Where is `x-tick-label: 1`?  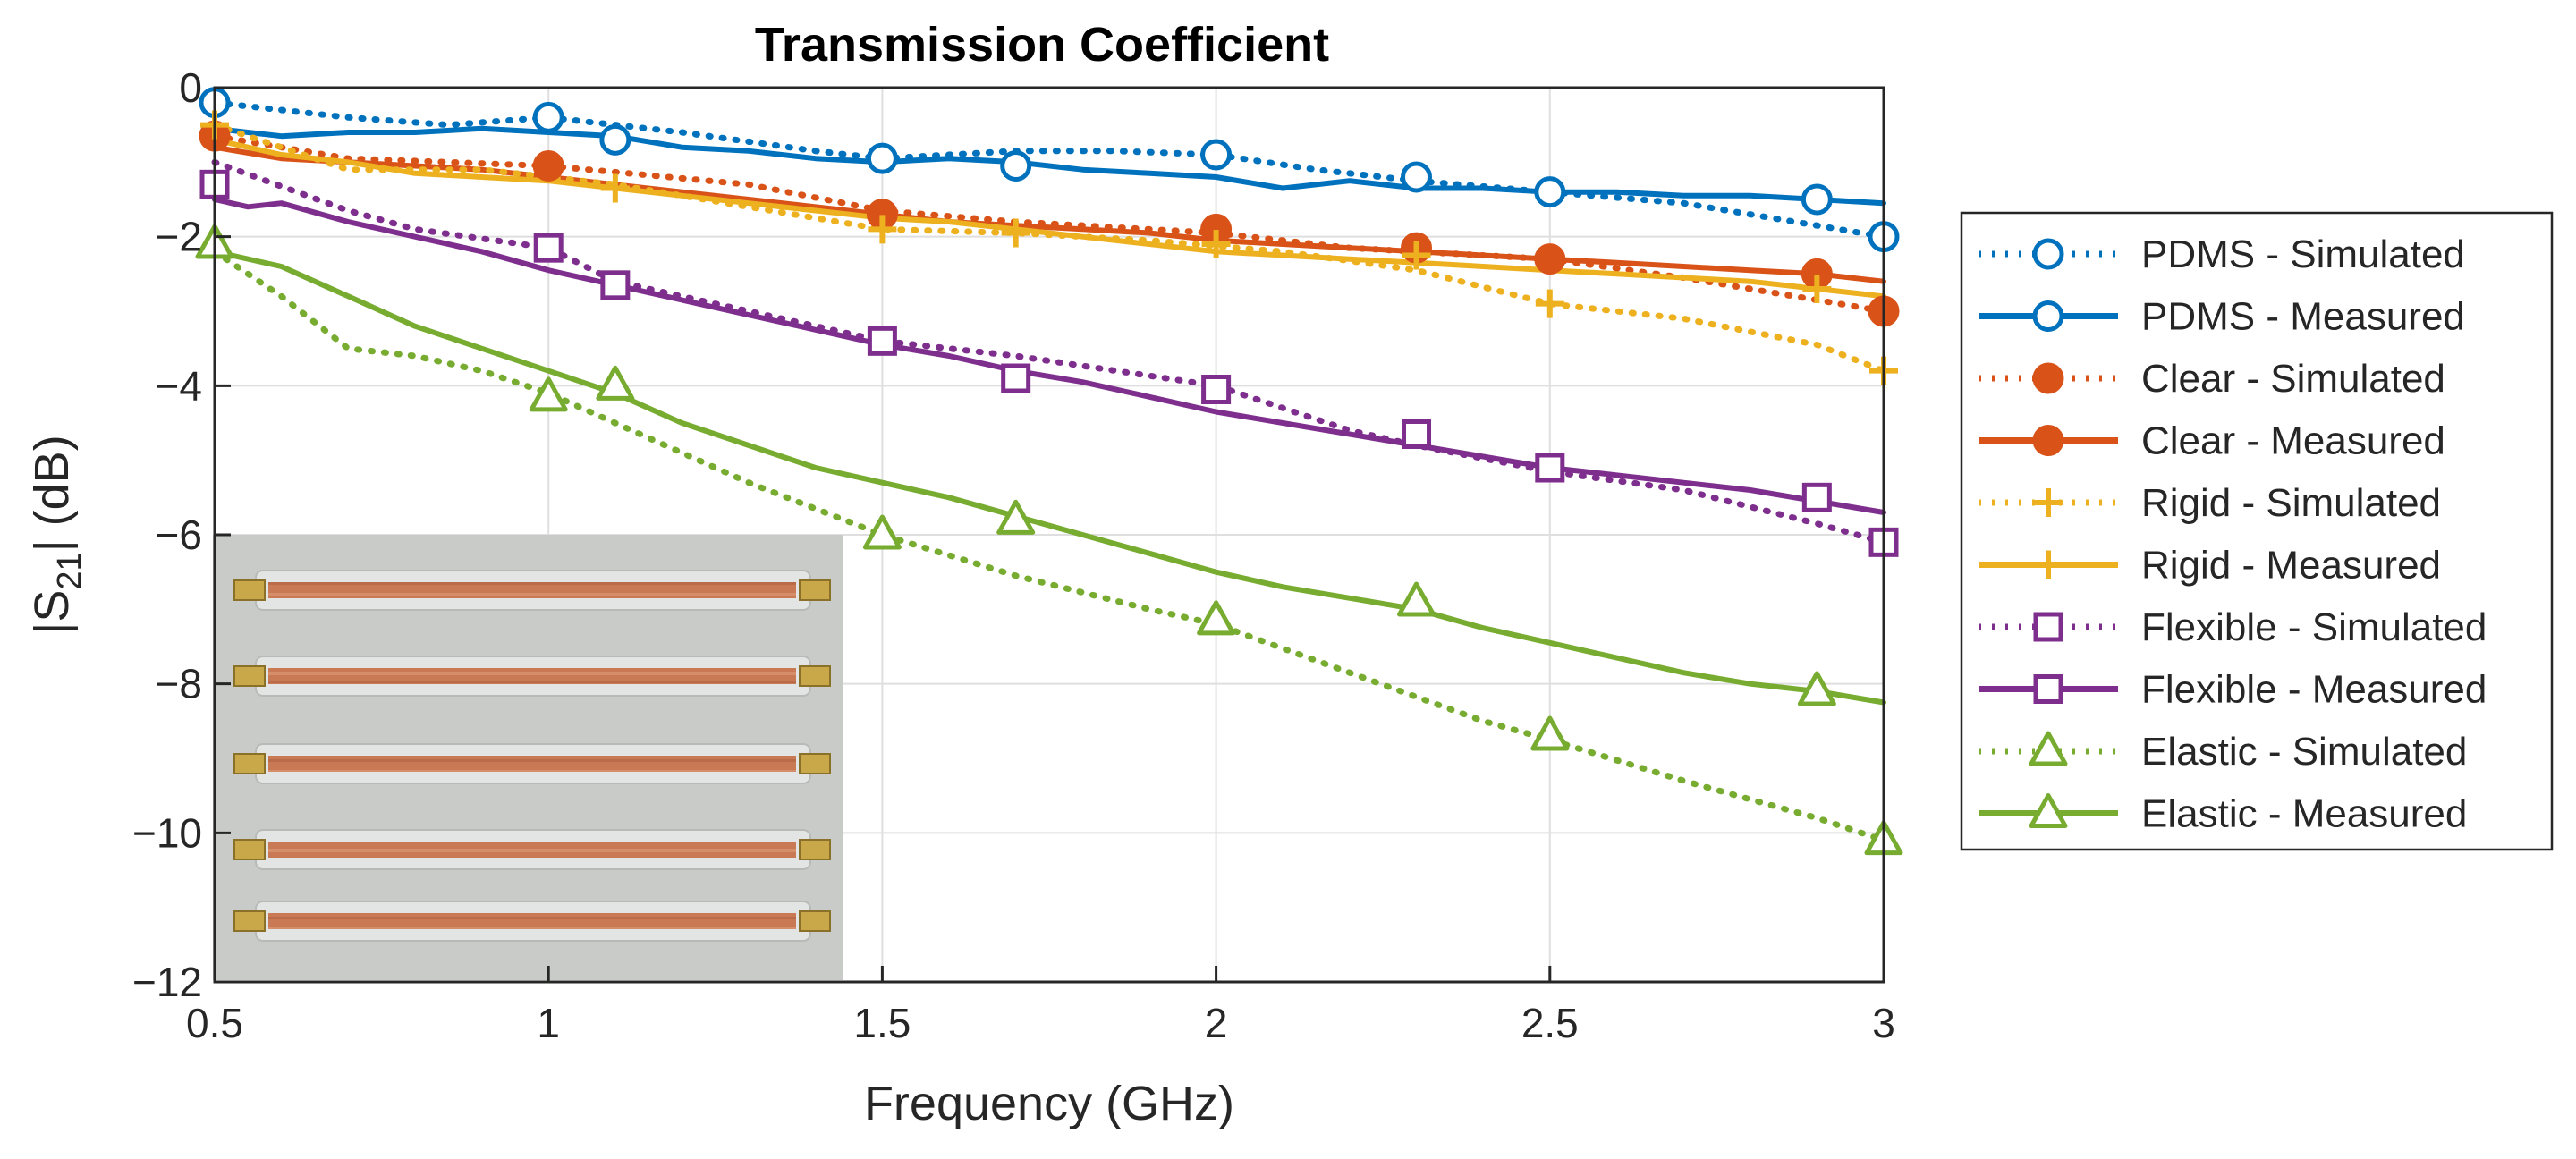
x-tick-label: 1 is located at coordinates (548, 1023).